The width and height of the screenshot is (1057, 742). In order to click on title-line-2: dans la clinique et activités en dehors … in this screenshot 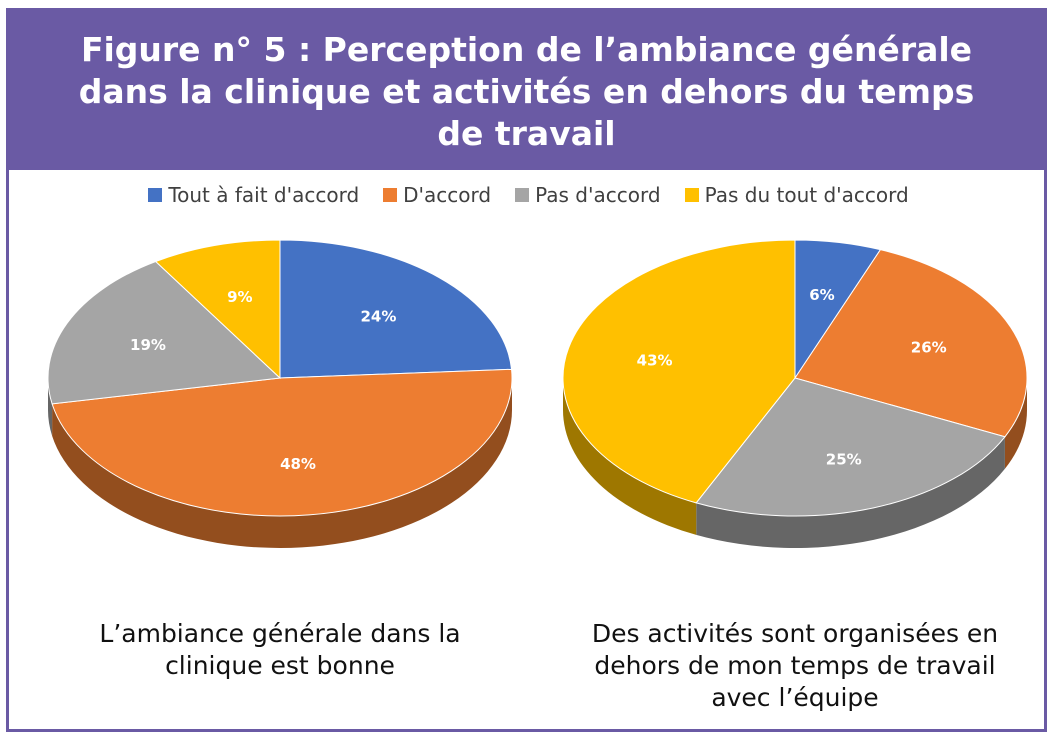, I will do `click(526, 91)`.